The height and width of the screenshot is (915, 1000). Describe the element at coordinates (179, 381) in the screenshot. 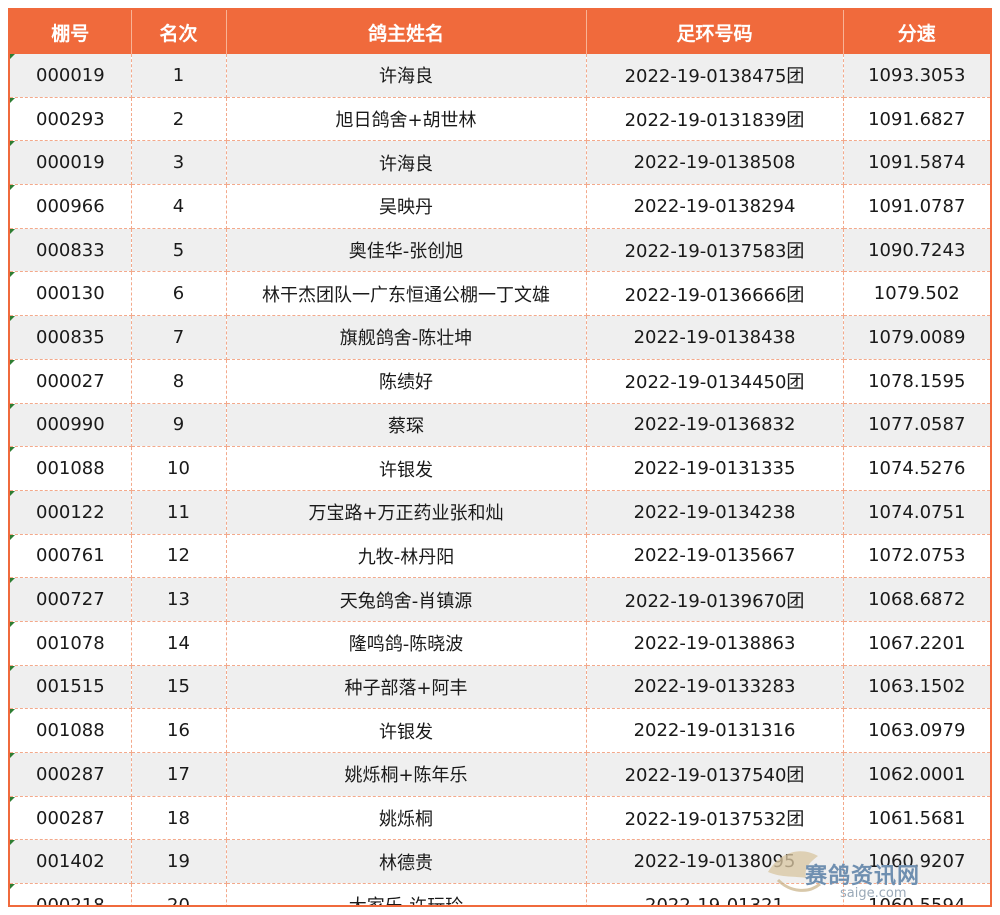

I see `rank-cell: 8` at that location.